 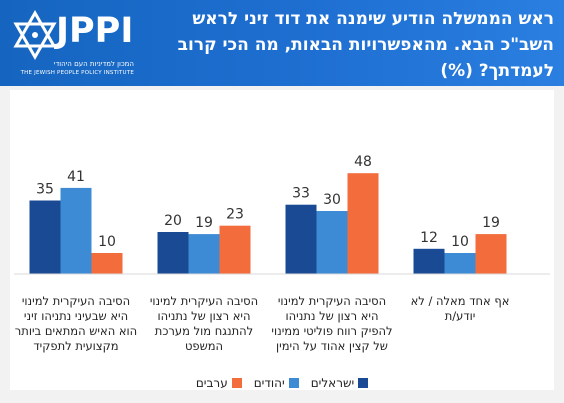 What do you see at coordinates (173, 221) in the screenshot?
I see `data-label: 20` at bounding box center [173, 221].